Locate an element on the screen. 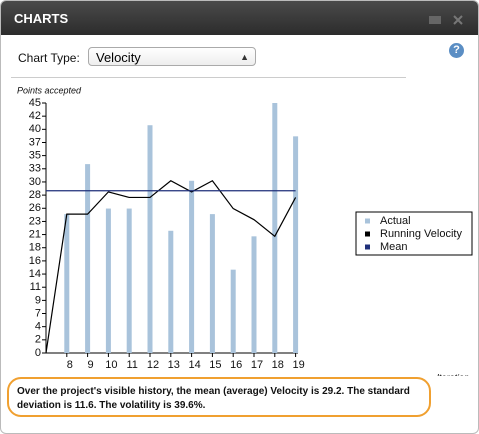 This screenshot has height=434, width=479. y-tick-label: 18 is located at coordinates (35, 248).